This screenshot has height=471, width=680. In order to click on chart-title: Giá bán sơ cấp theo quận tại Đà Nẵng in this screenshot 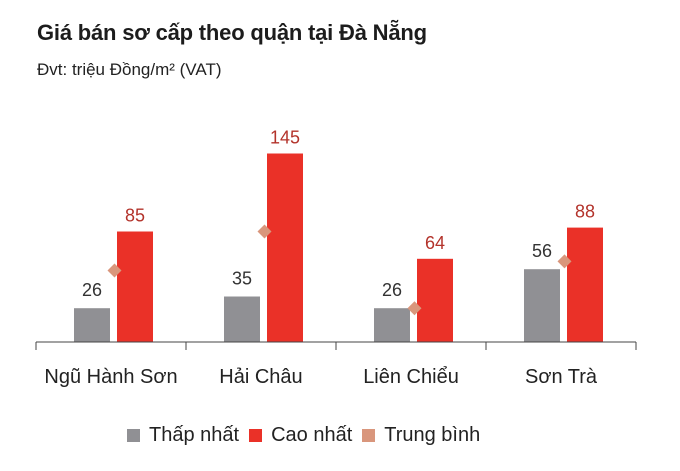, I will do `click(232, 32)`.